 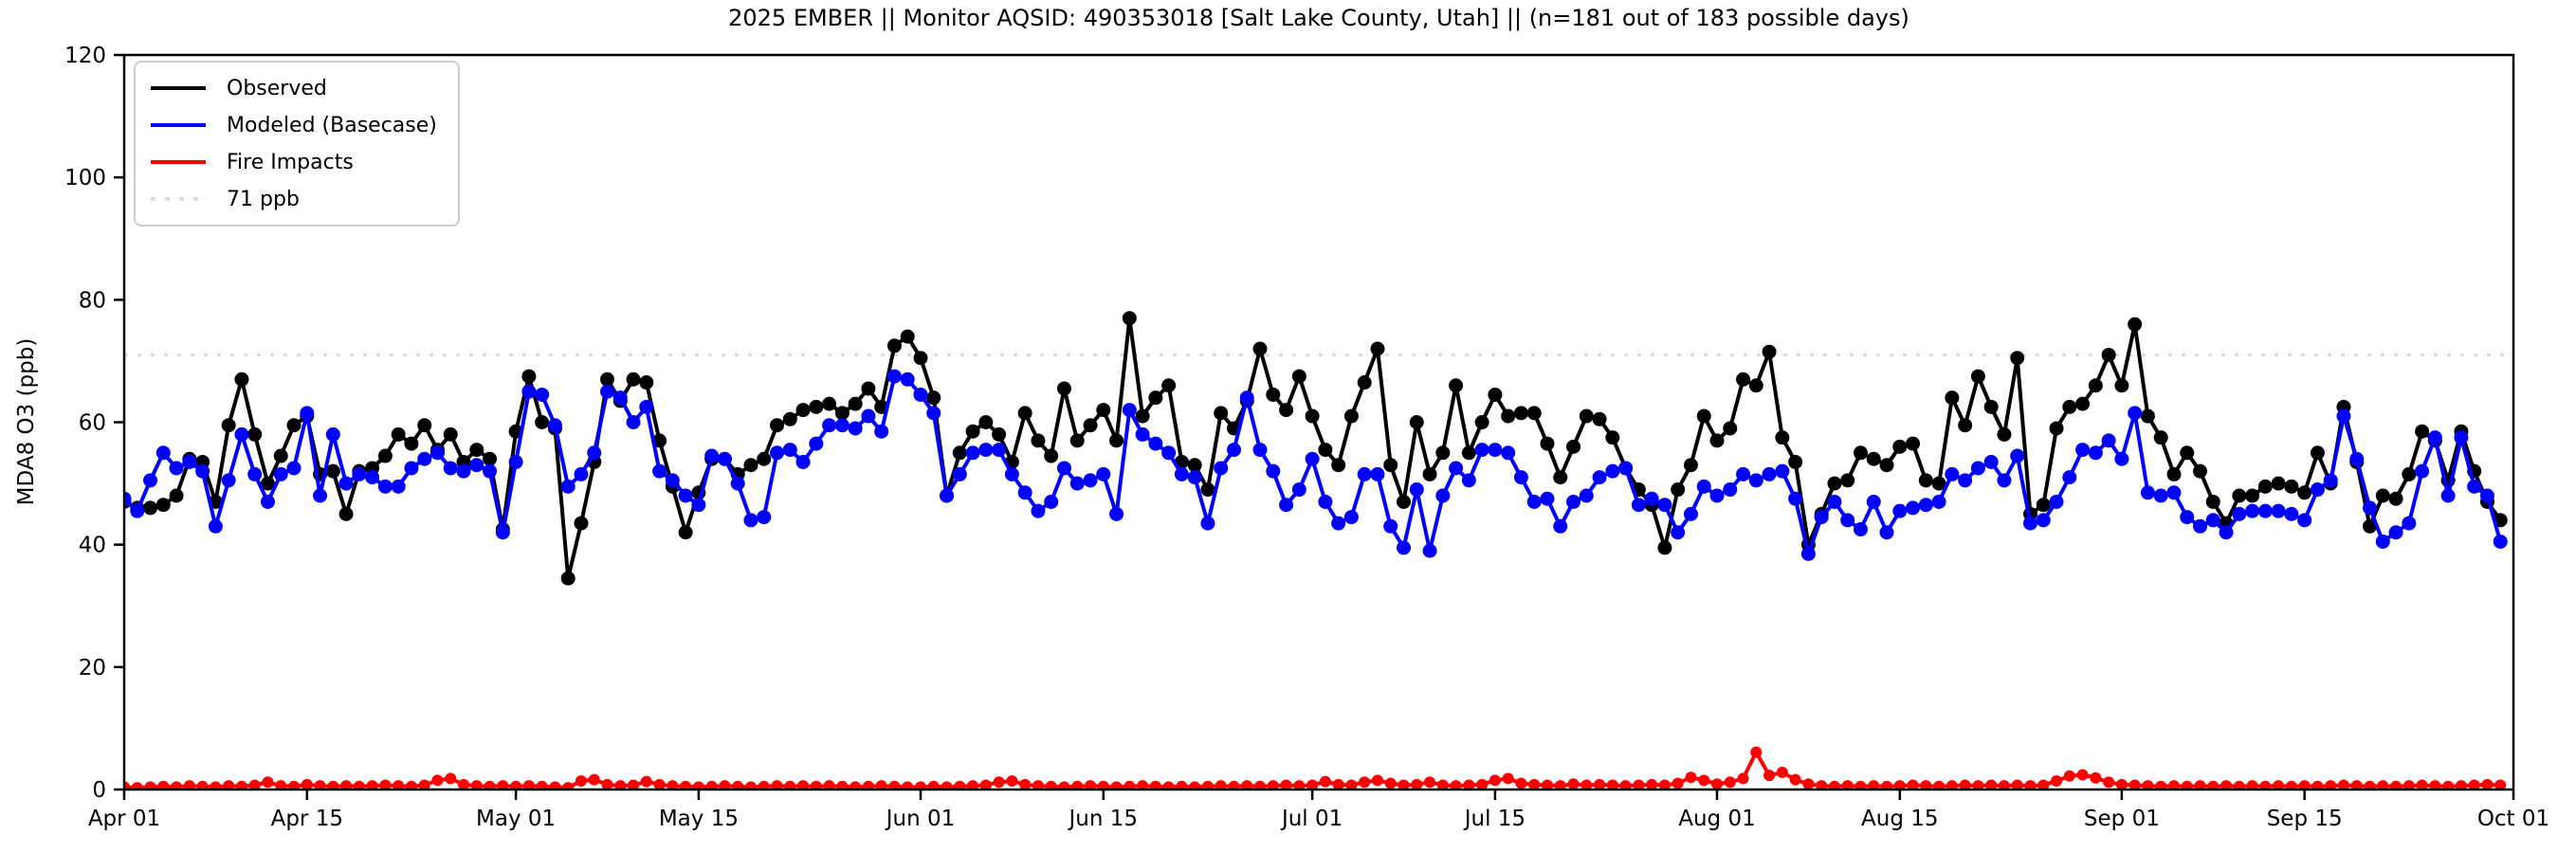 What do you see at coordinates (1311, 819) in the screenshot?
I see `x-tick-label: Jul 01` at bounding box center [1311, 819].